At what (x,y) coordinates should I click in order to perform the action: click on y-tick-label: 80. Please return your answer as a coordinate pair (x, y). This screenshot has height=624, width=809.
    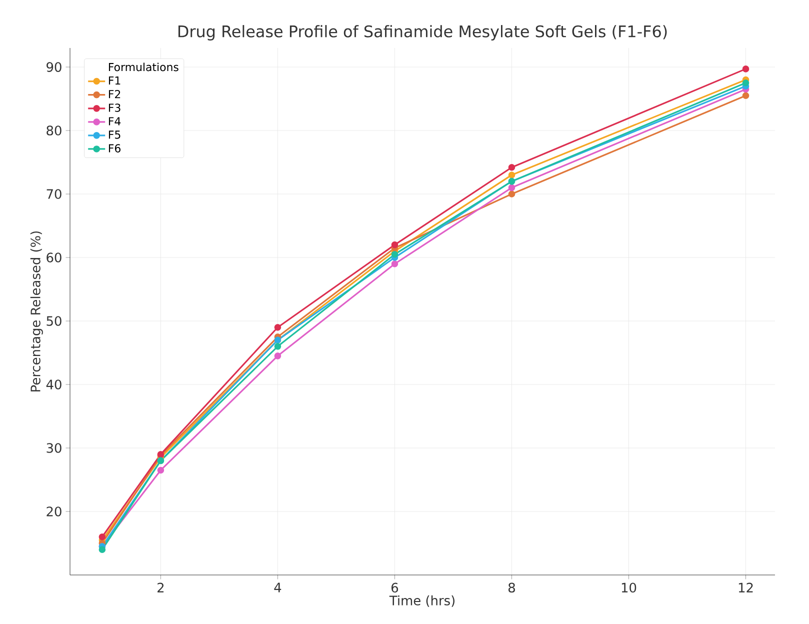
    Looking at the image, I should click on (54, 131).